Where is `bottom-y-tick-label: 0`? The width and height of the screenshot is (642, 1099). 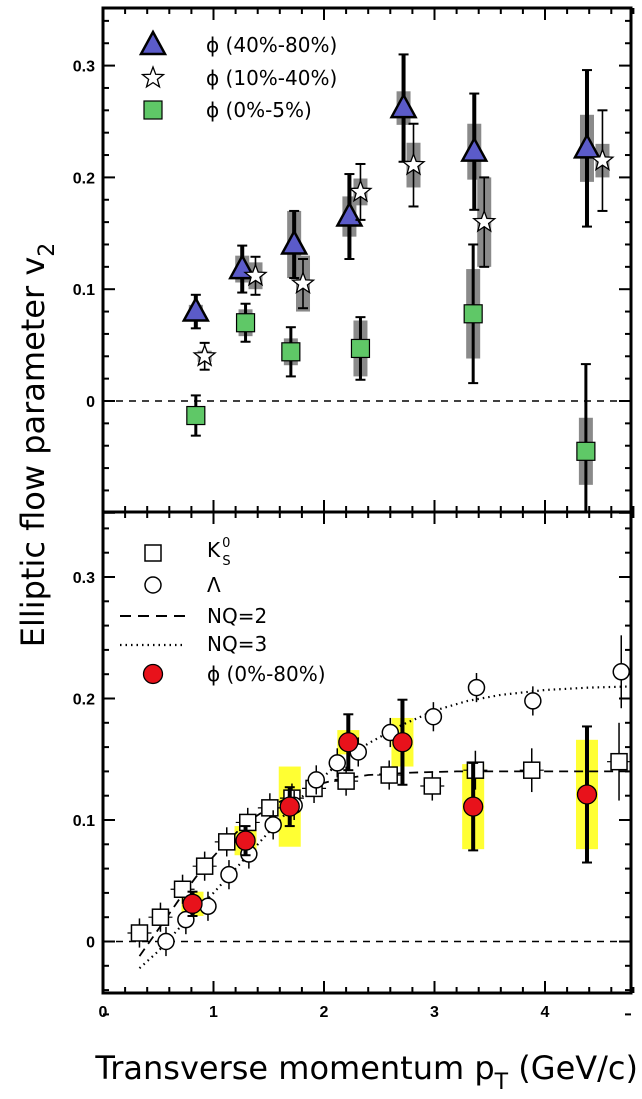
bottom-y-tick-label: 0 is located at coordinates (90, 943).